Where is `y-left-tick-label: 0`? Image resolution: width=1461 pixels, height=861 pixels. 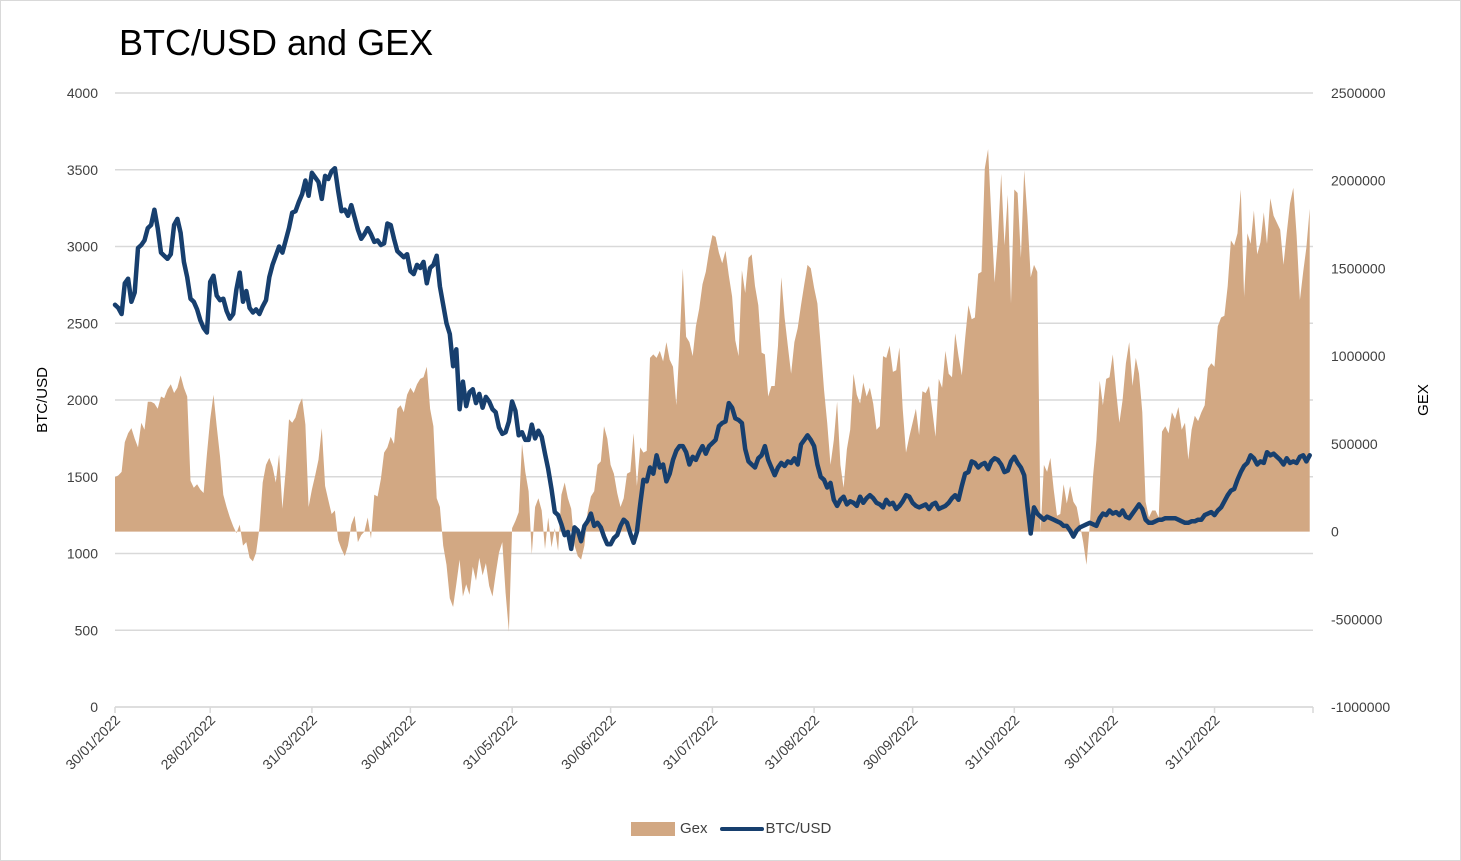
y-left-tick-label: 0 is located at coordinates (94, 707).